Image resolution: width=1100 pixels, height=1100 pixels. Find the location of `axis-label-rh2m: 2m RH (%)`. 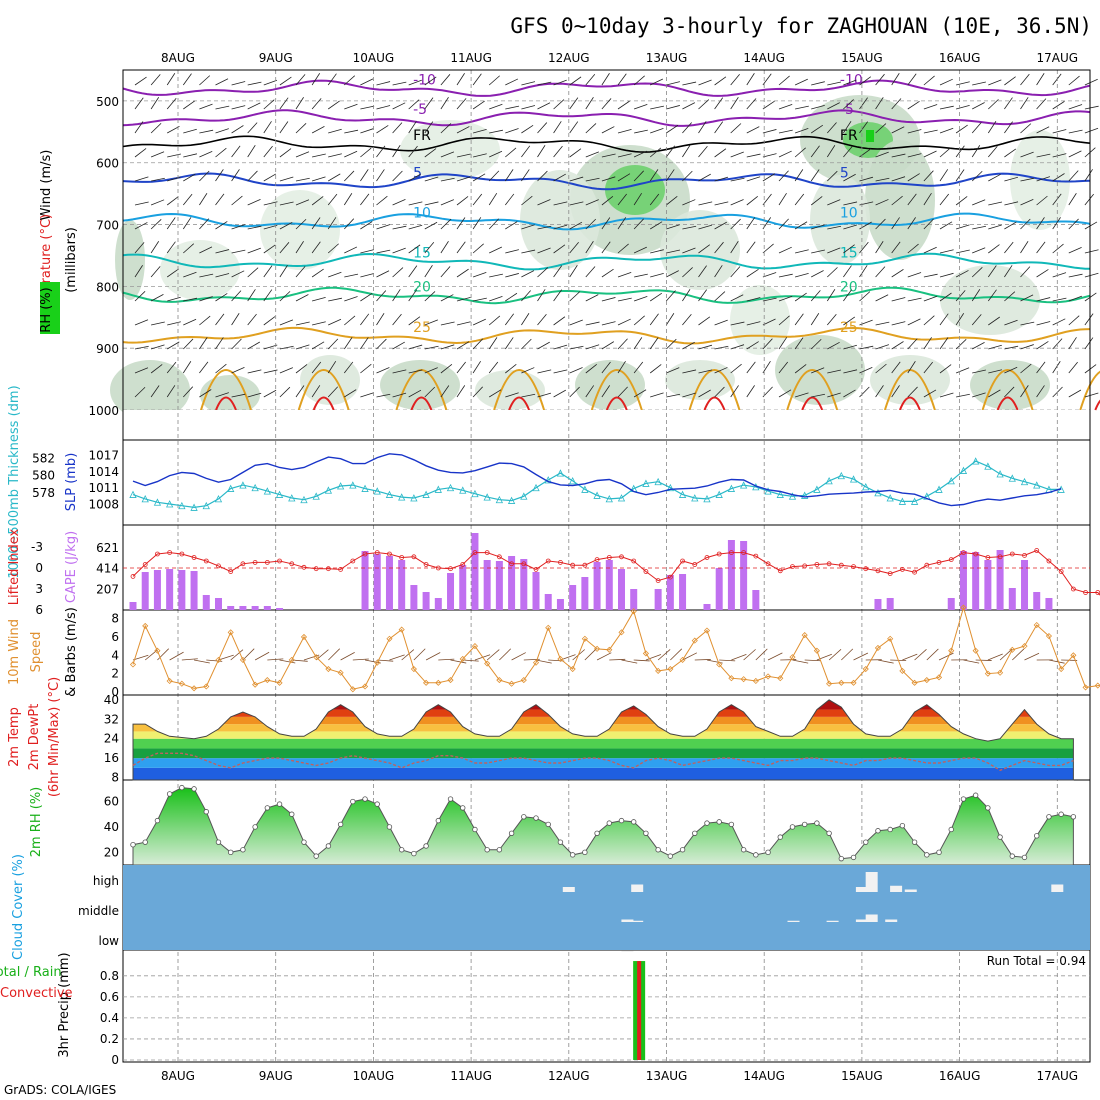

axis-label-rh2m: 2m RH (%) is located at coordinates (36, 822).